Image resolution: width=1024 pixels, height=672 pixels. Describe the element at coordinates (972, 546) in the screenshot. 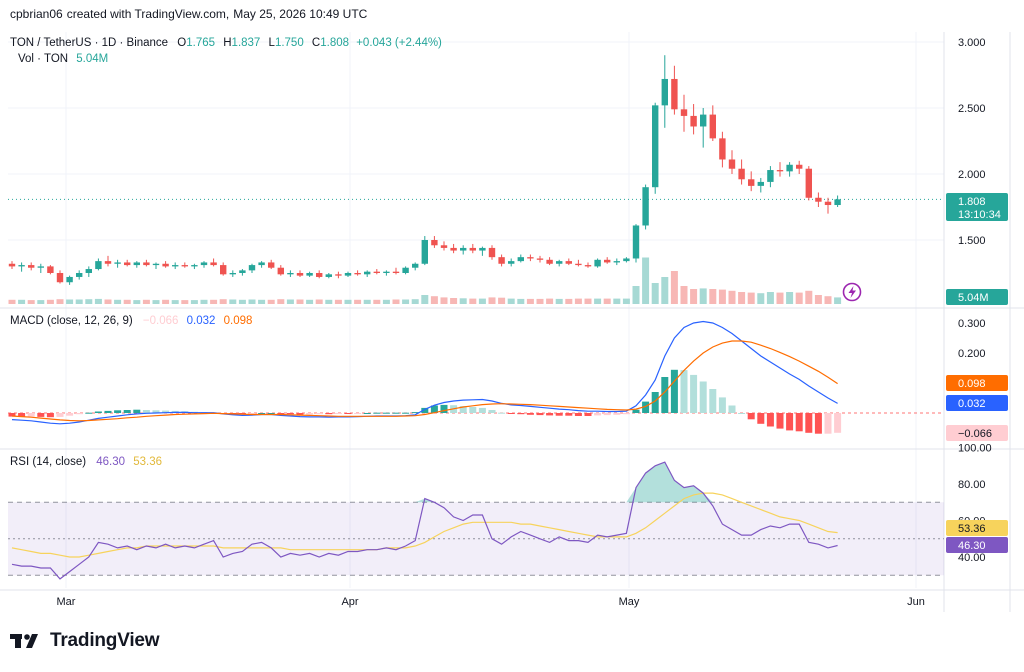

I see `rsi-badge-text: 46.30` at that location.